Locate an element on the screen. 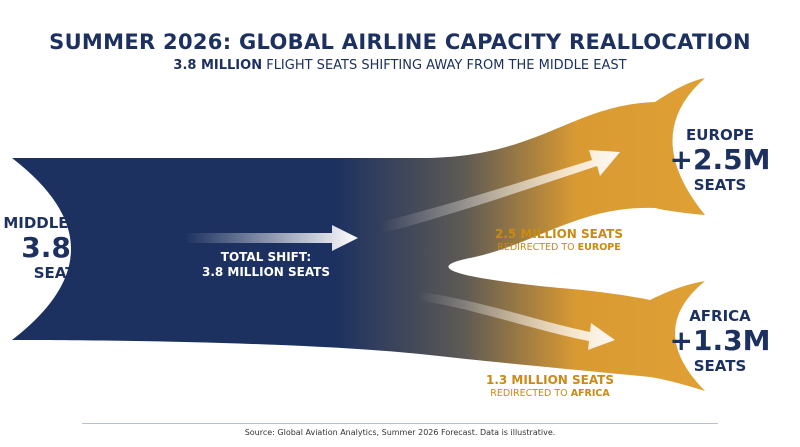 The width and height of the screenshot is (800, 447). africa-caption-region: AFRICA is located at coordinates (590, 393).